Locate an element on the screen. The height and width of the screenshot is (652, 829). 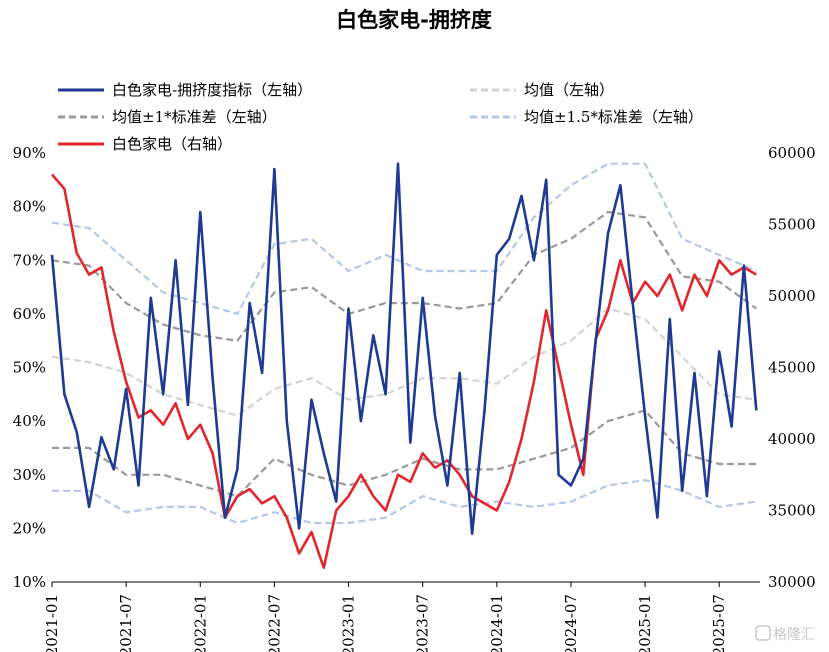
x-tick-label: 2022-07 is located at coordinates (274, 623).